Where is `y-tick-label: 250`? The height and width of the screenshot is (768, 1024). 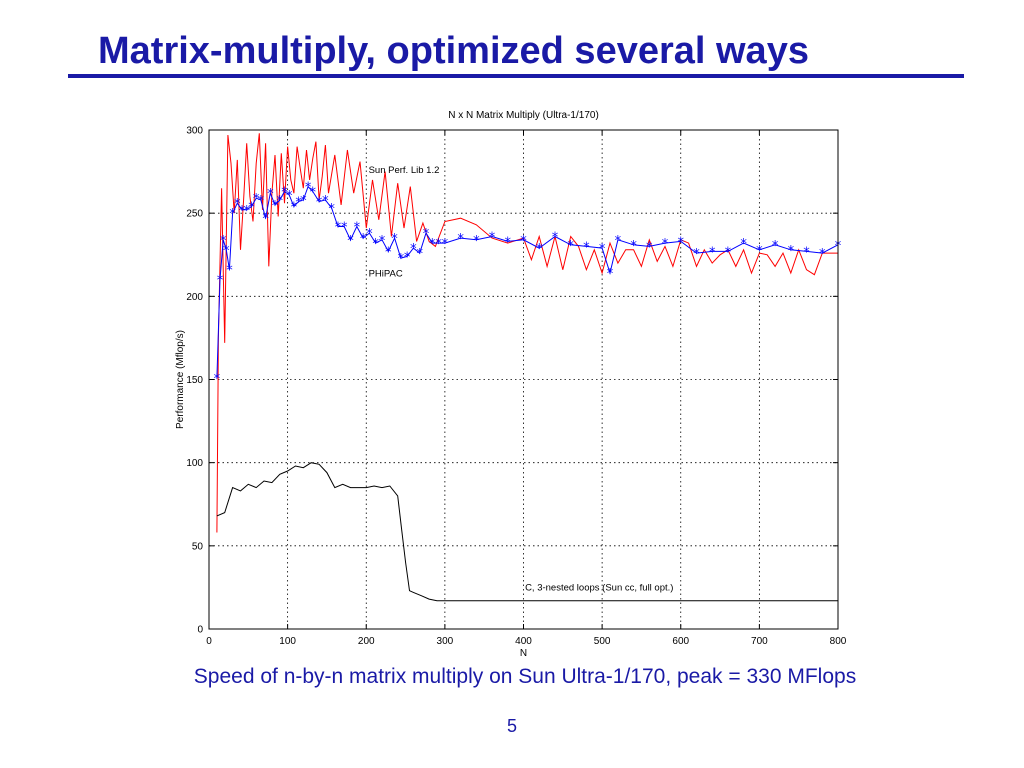
y-tick-label: 250 is located at coordinates (194, 214).